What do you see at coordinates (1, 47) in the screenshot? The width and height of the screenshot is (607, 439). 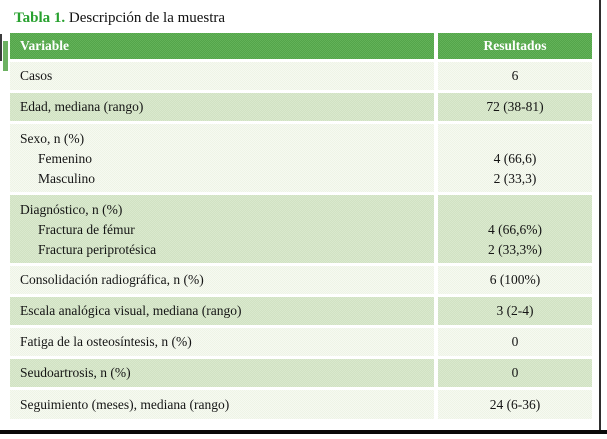 I see `scan-artifact-dark` at bounding box center [1, 47].